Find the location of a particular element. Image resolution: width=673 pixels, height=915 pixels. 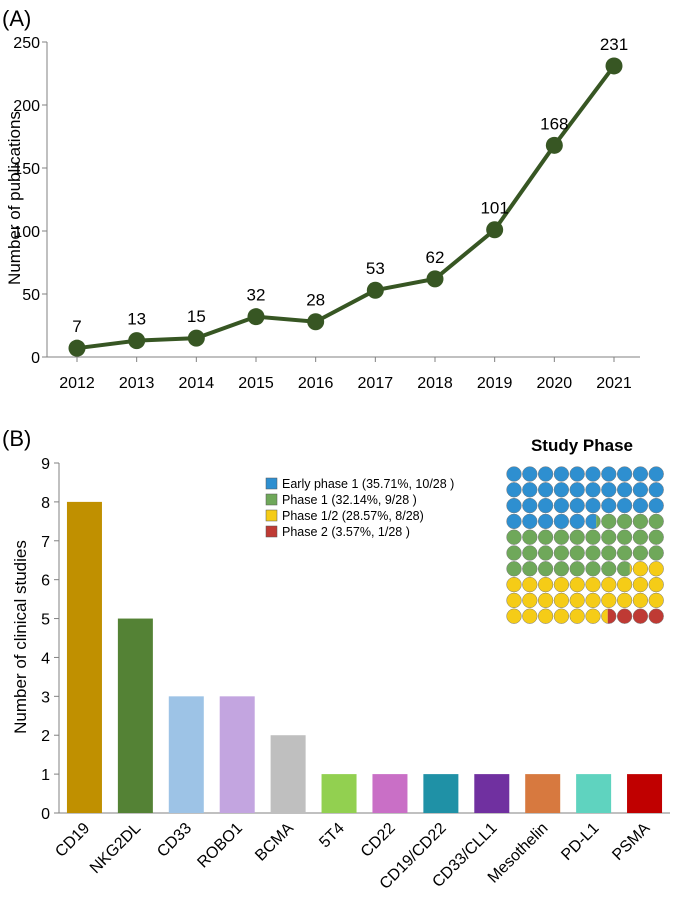

x-tick-label: PD-L1 is located at coordinates (580, 842).